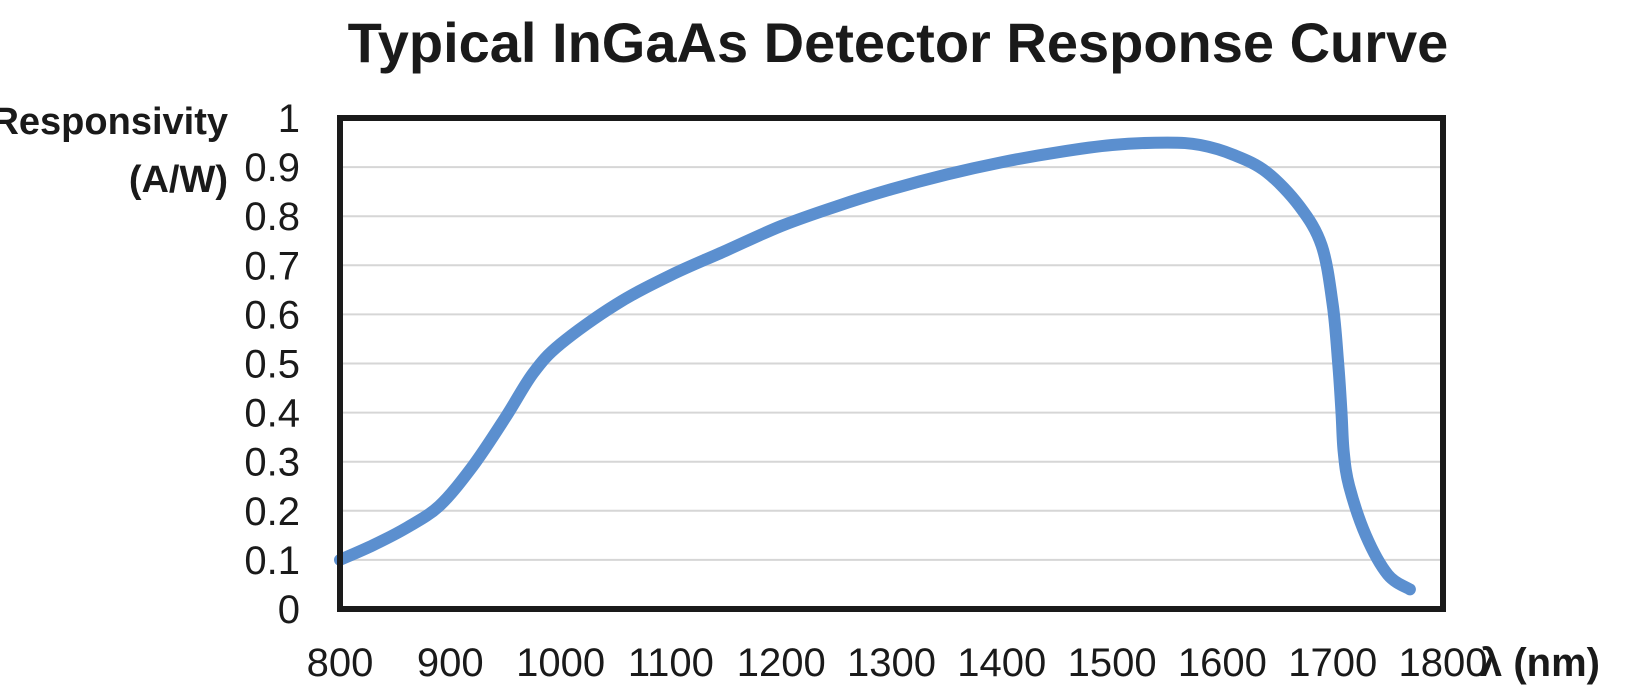  What do you see at coordinates (1001, 663) in the screenshot?
I see `x-tick-label: 1400` at bounding box center [1001, 663].